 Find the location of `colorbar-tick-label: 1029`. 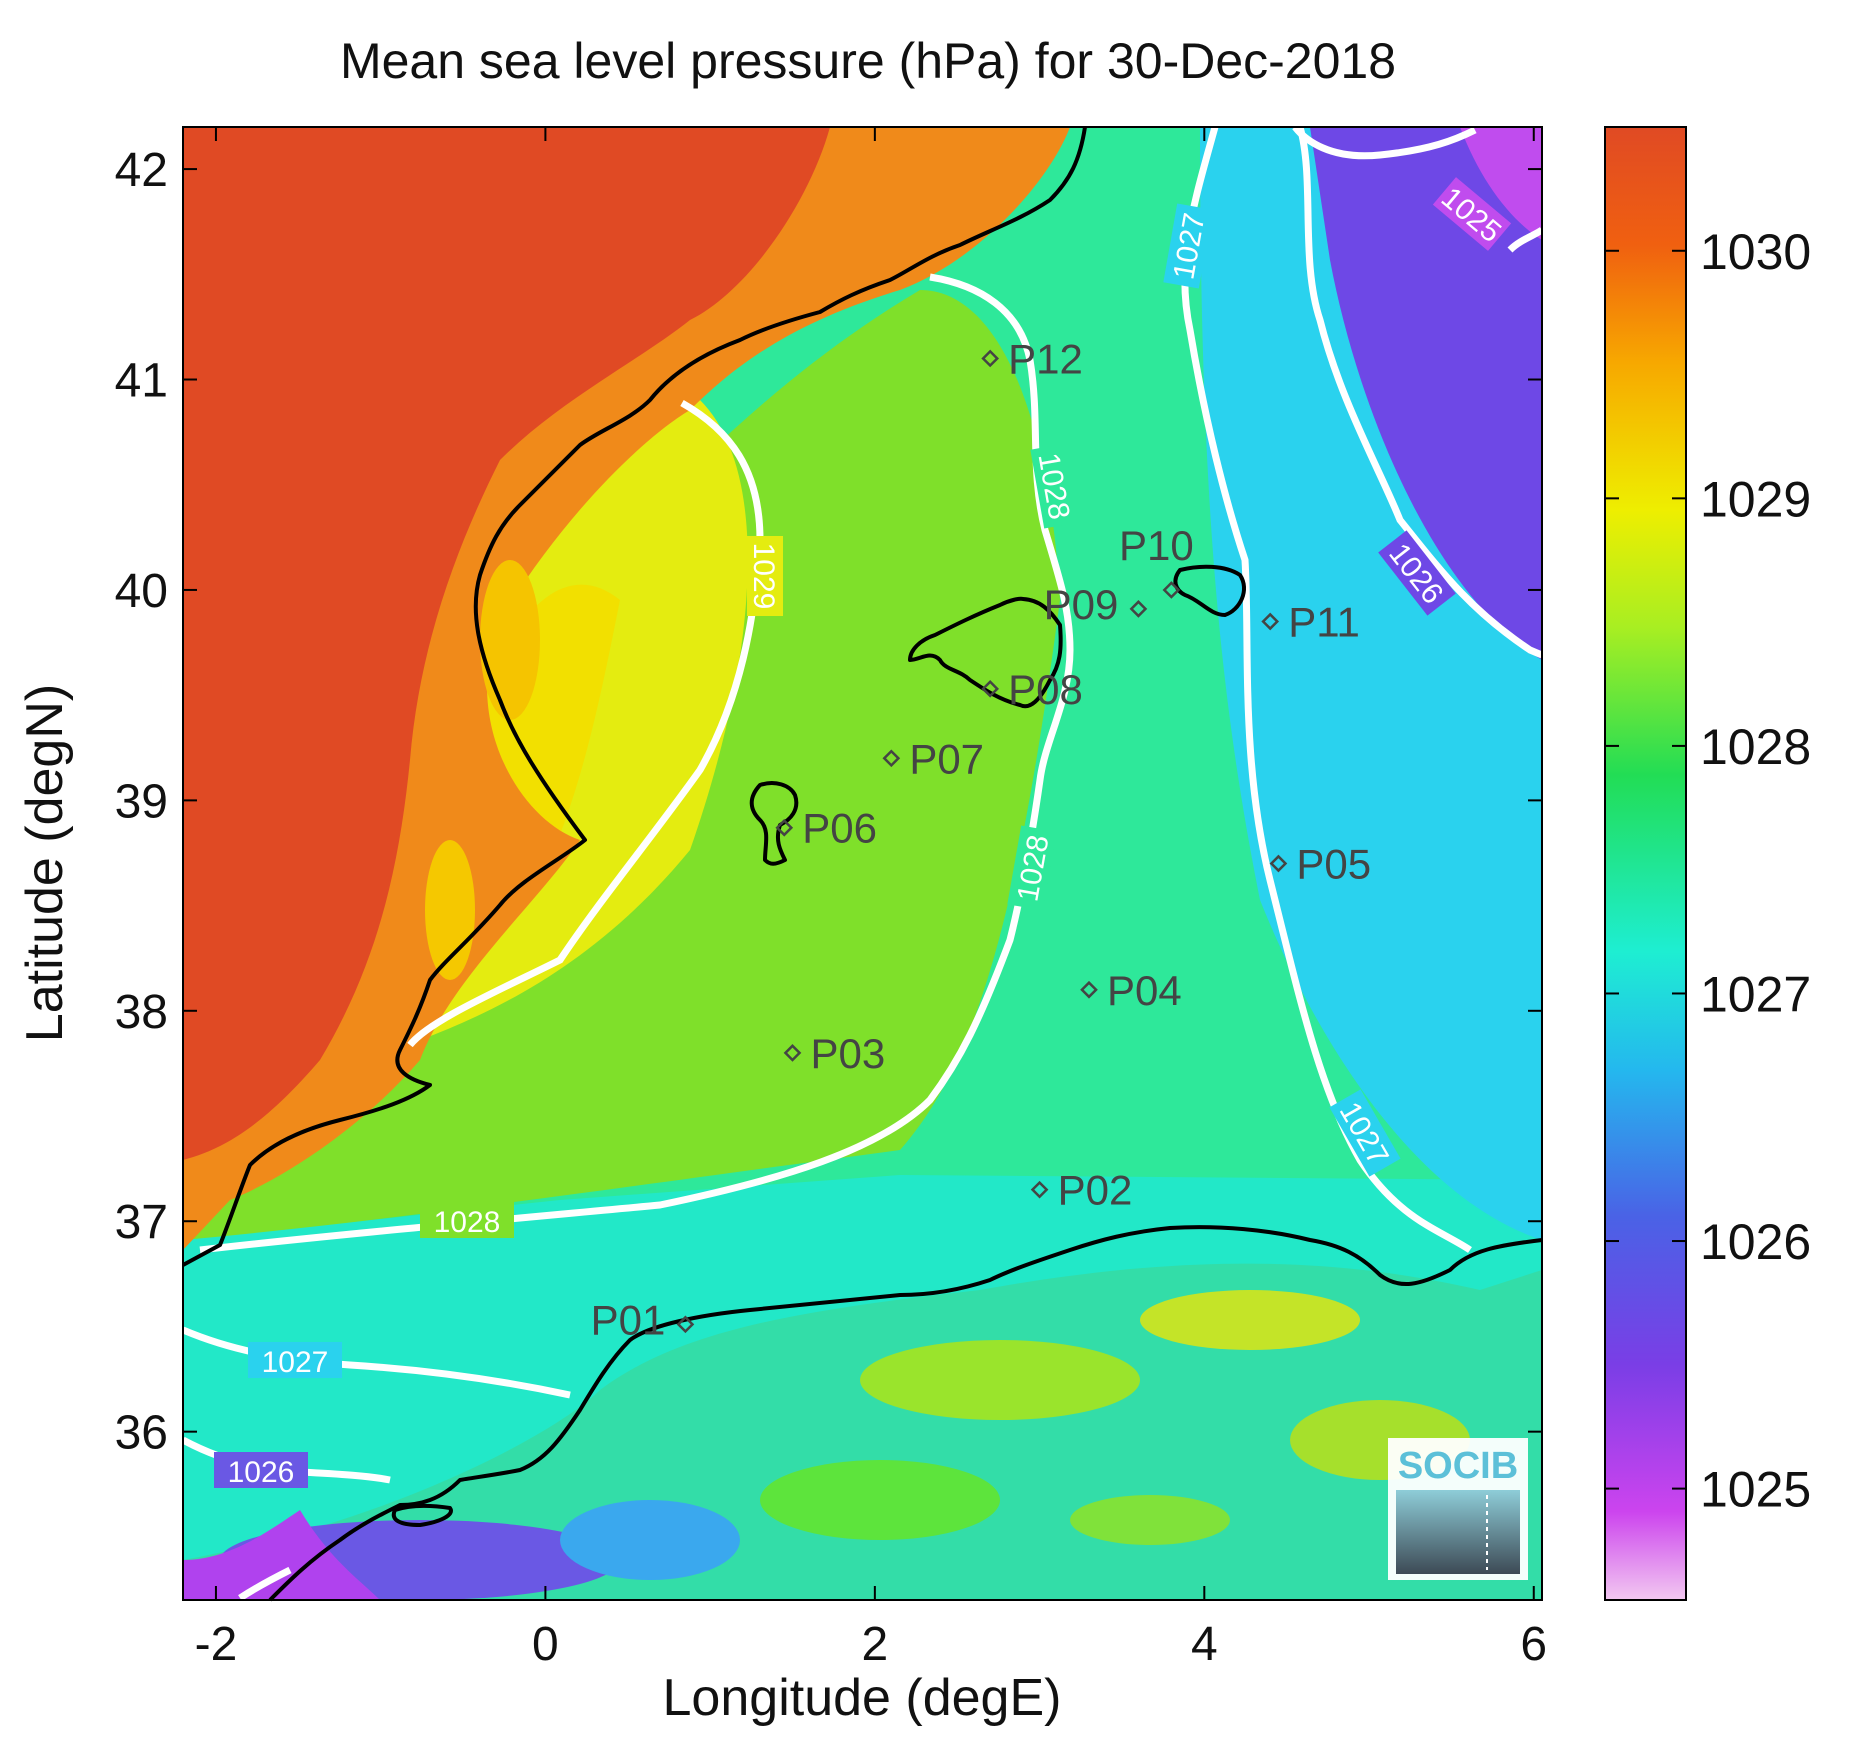

colorbar-tick-label: 1029 is located at coordinates (1755, 499).